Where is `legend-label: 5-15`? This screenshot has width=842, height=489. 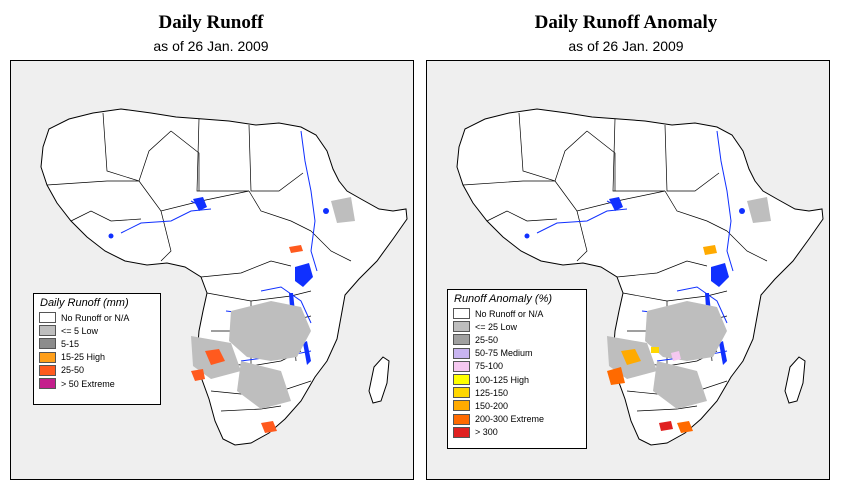
legend-label: 5-15 is located at coordinates (70, 343).